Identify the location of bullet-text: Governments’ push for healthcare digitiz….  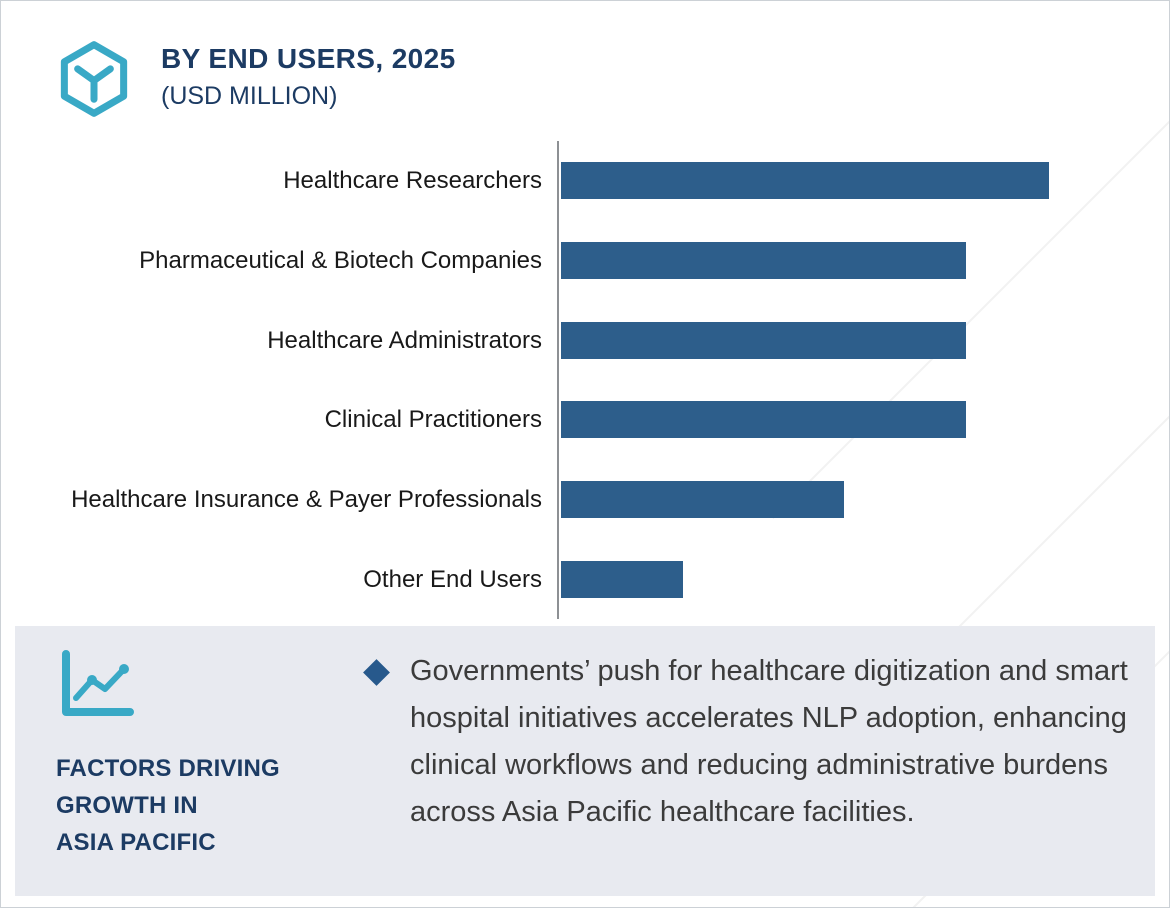
(769, 741).